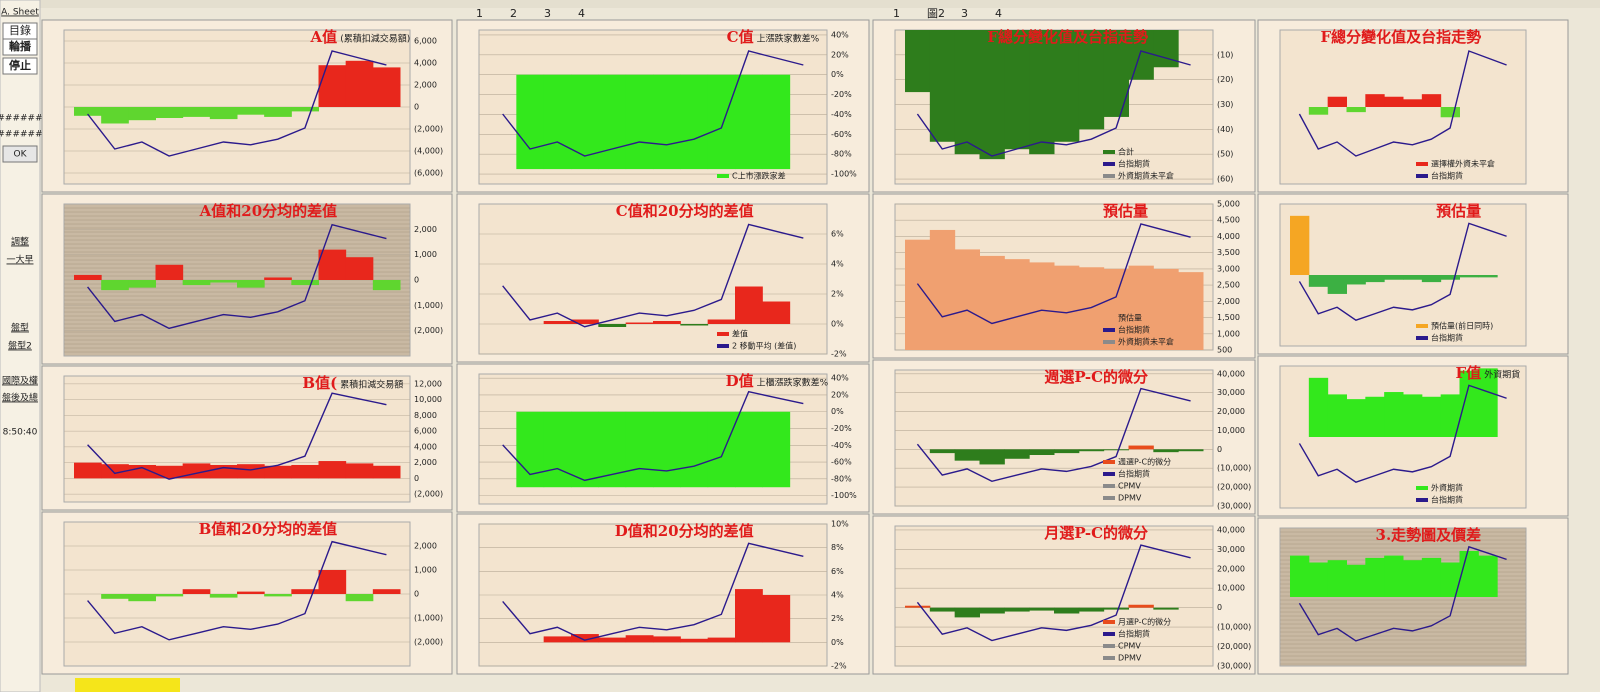  I want to click on panel-title: 月選P-C的微分, so click(1095, 533).